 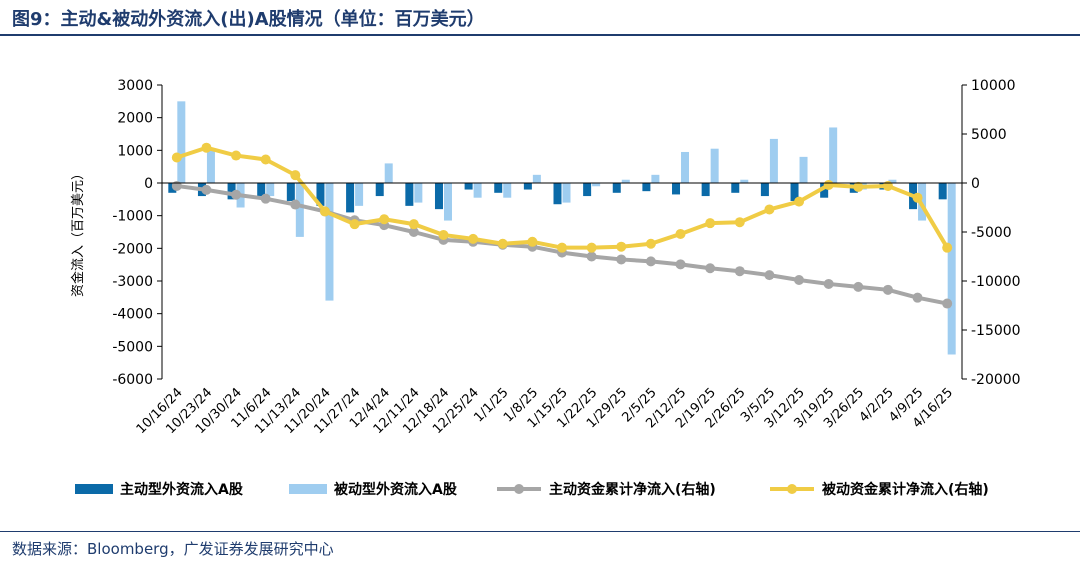 What do you see at coordinates (996, 380) in the screenshot?
I see `y2-tick-label: -20000` at bounding box center [996, 380].